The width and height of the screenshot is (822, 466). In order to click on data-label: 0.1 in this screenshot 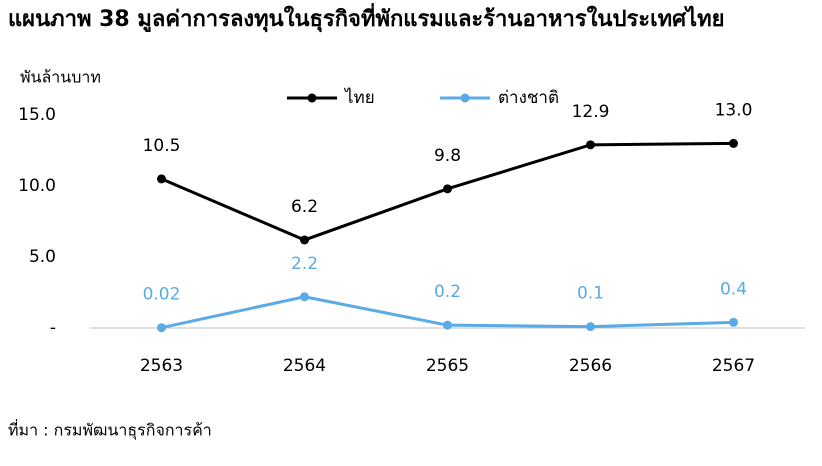, I will do `click(590, 294)`.